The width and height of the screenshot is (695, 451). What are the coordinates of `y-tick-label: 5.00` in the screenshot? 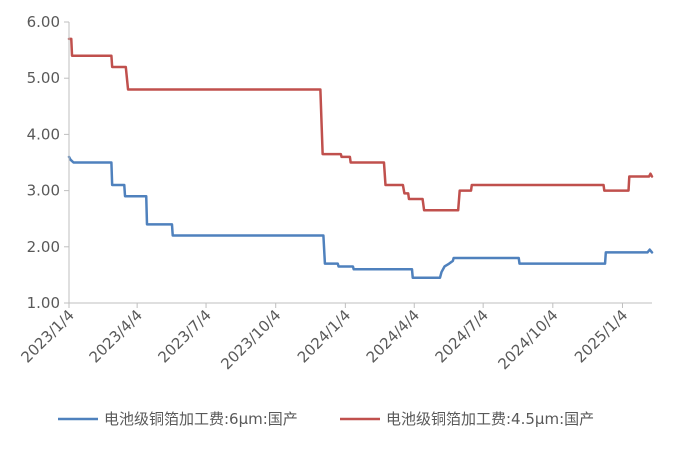 It's located at (43, 78).